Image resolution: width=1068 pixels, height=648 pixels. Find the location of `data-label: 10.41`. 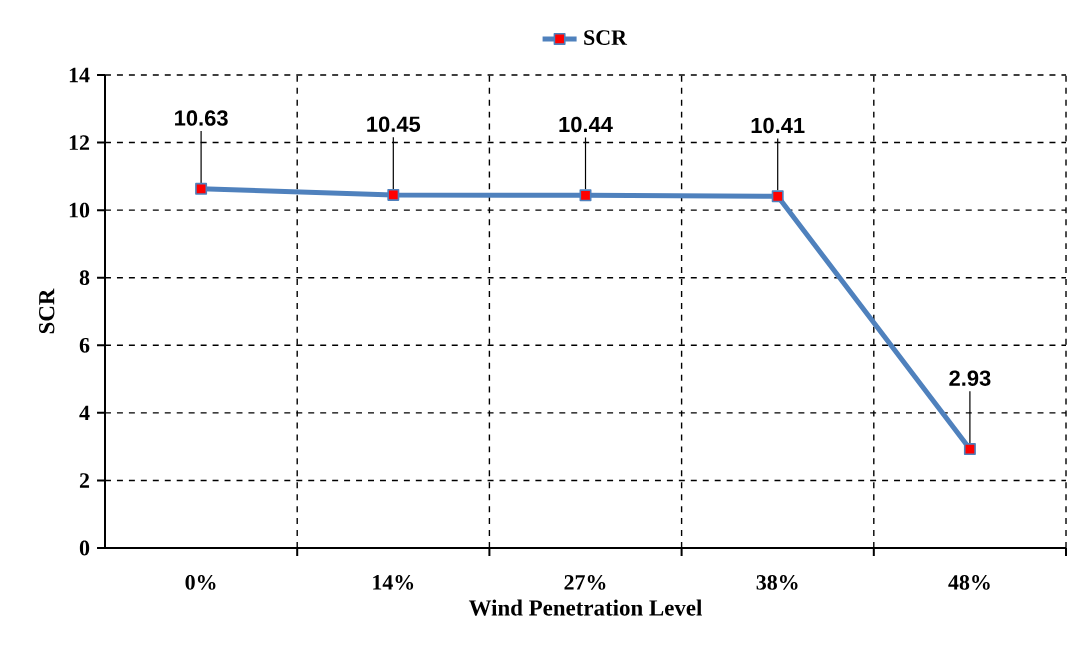

data-label: 10.41 is located at coordinates (778, 125).